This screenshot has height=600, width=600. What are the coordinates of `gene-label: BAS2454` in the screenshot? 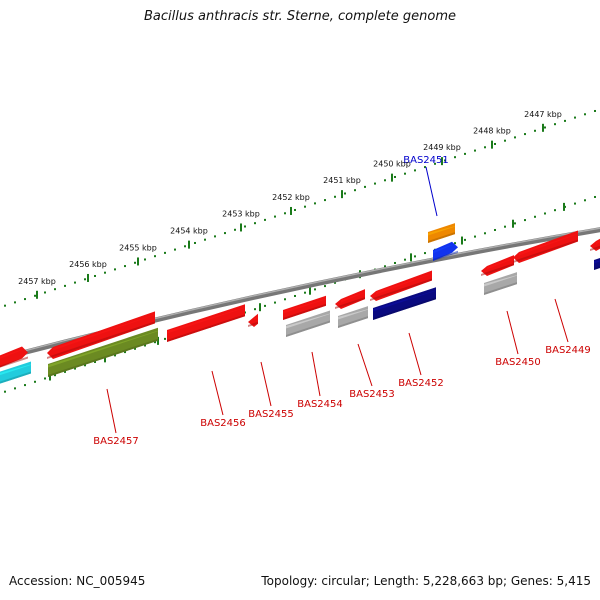 It's located at (320, 404).